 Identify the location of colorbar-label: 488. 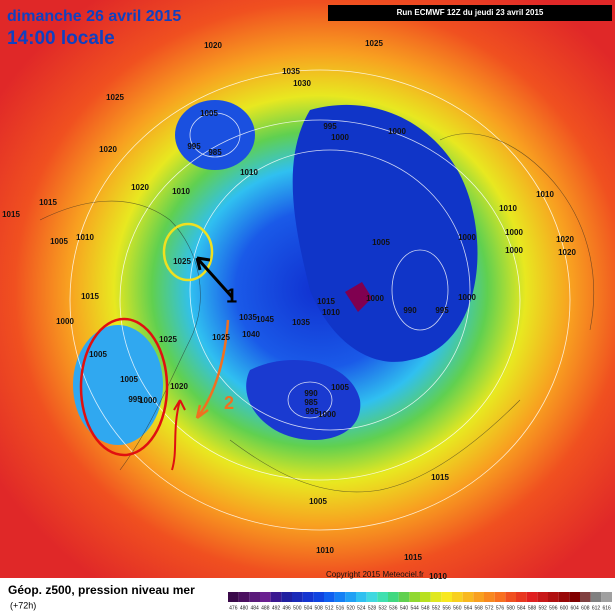
(265, 608).